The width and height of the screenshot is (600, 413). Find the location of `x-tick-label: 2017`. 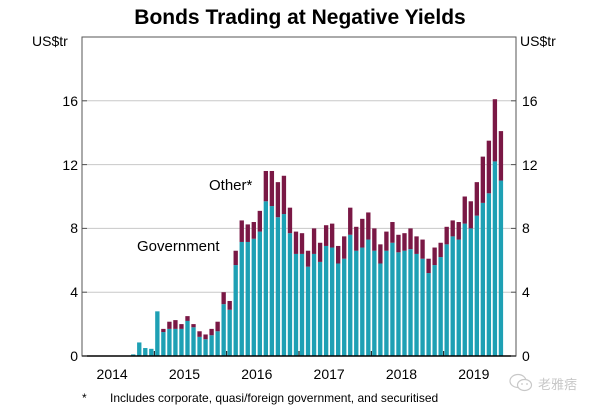

x-tick-label: 2017 is located at coordinates (329, 374).